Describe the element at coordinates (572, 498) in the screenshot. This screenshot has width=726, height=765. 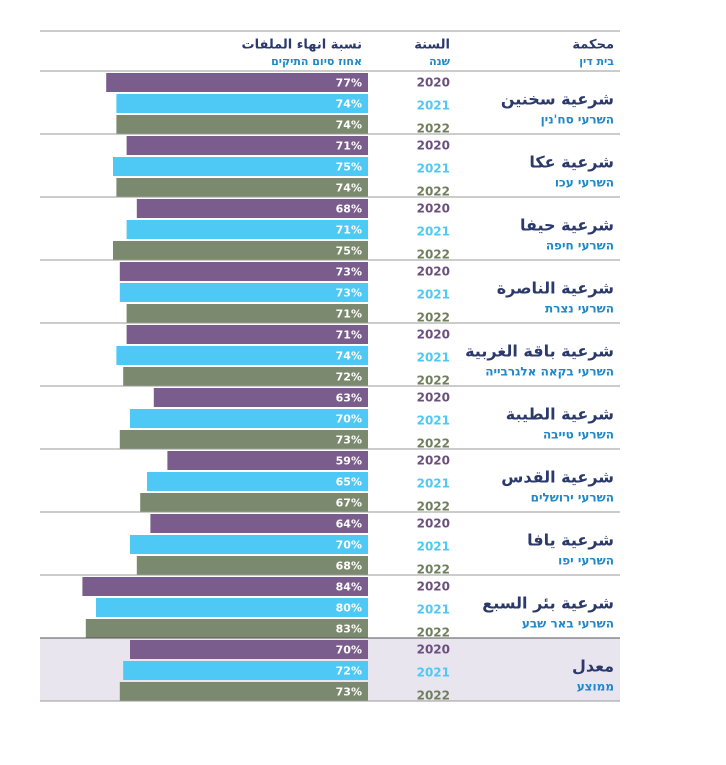
I see `court-name-he: השרעי ירושלים` at that location.